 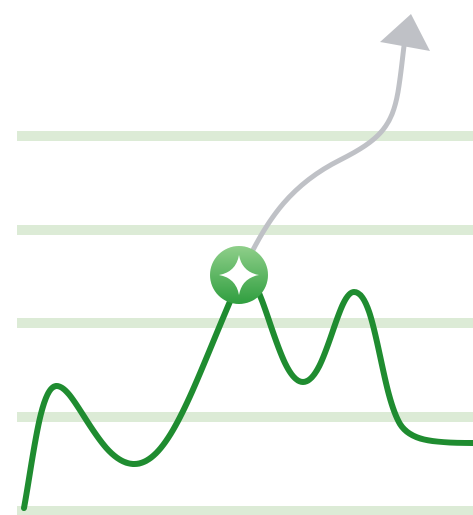 I want to click on sparkle-marker, so click(x=239, y=275).